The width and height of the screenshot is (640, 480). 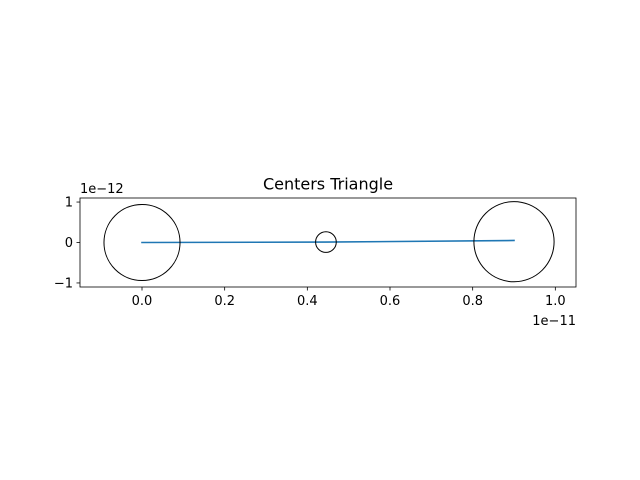 I want to click on x-tick-label: 0.8, so click(x=472, y=301).